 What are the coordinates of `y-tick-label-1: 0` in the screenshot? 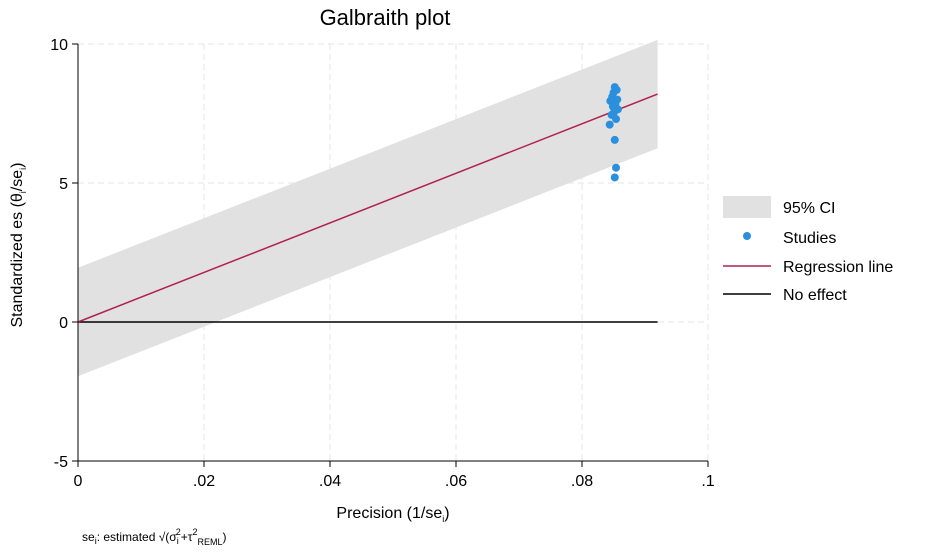 It's located at (63, 323).